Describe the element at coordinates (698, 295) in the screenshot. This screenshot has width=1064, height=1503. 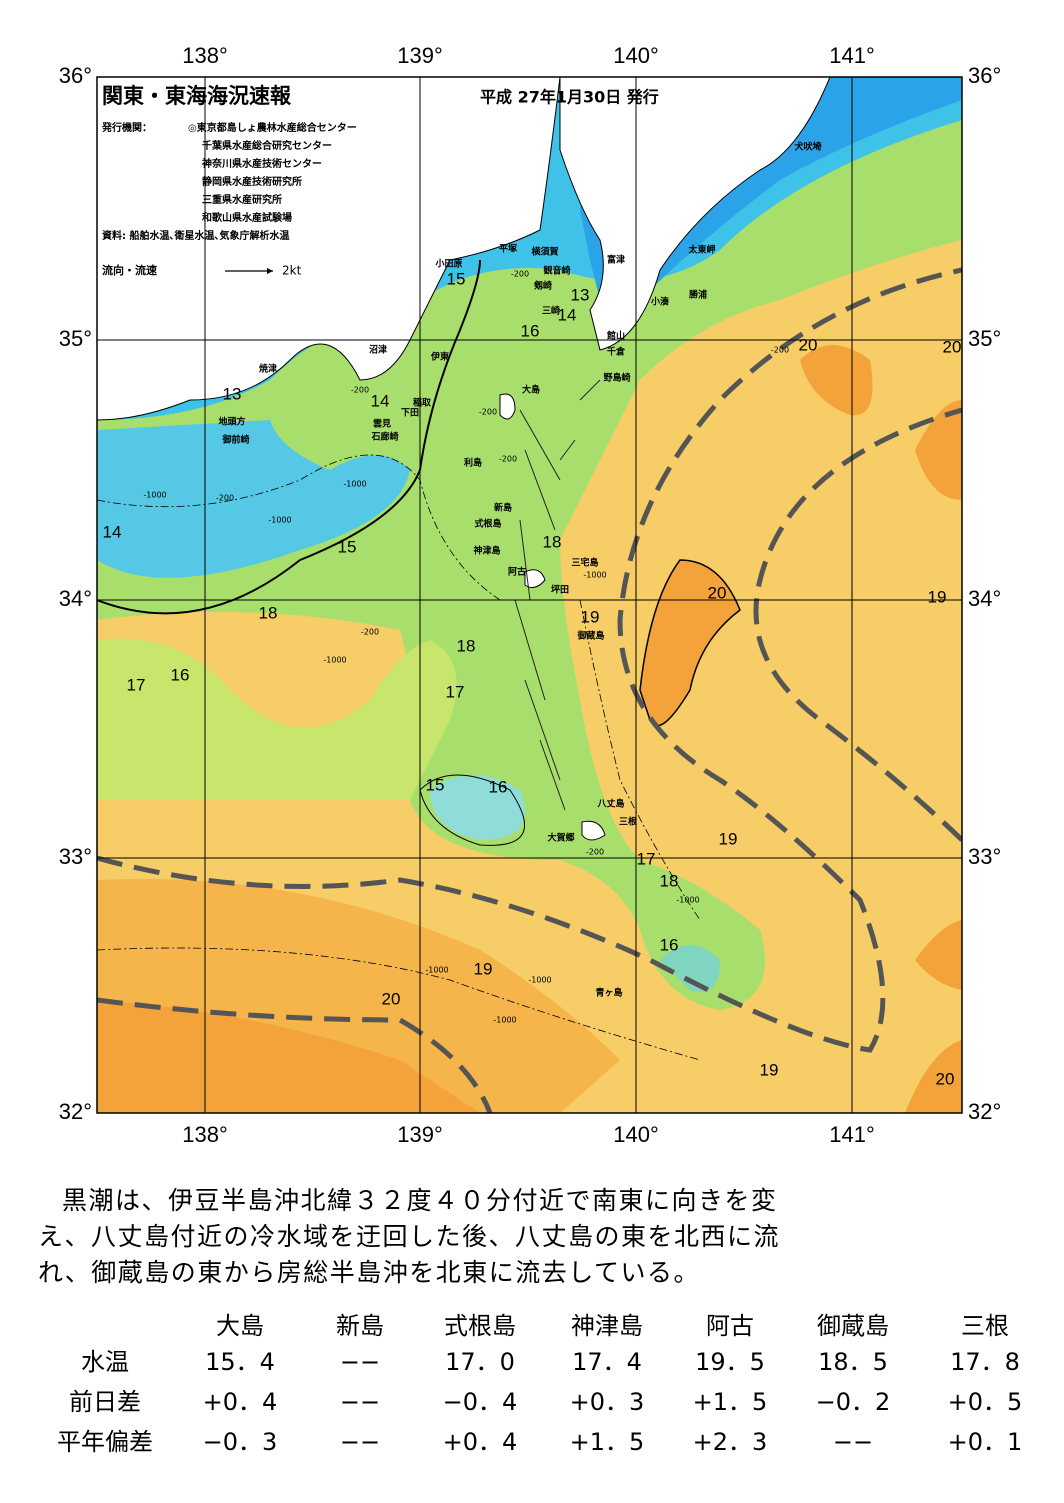
I see `place-name: 勝浦` at that location.